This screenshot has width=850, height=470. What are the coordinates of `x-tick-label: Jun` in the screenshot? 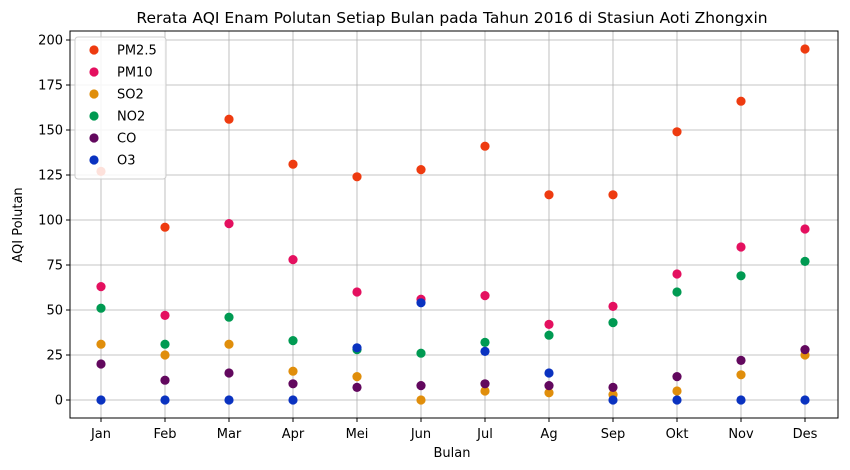 It's located at (420, 434).